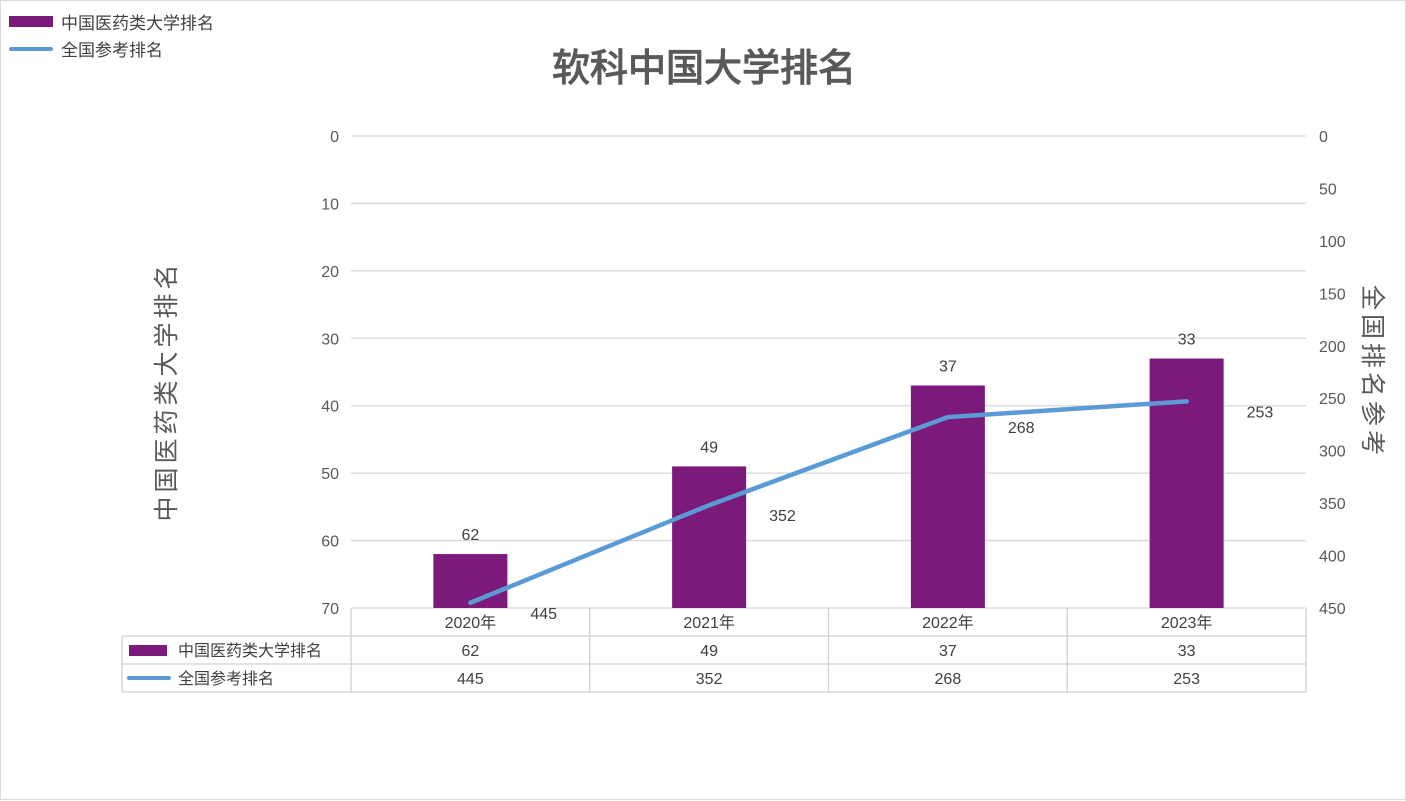 The width and height of the screenshot is (1406, 801). I want to click on y-tick-label-right: 0, so click(1323, 137).